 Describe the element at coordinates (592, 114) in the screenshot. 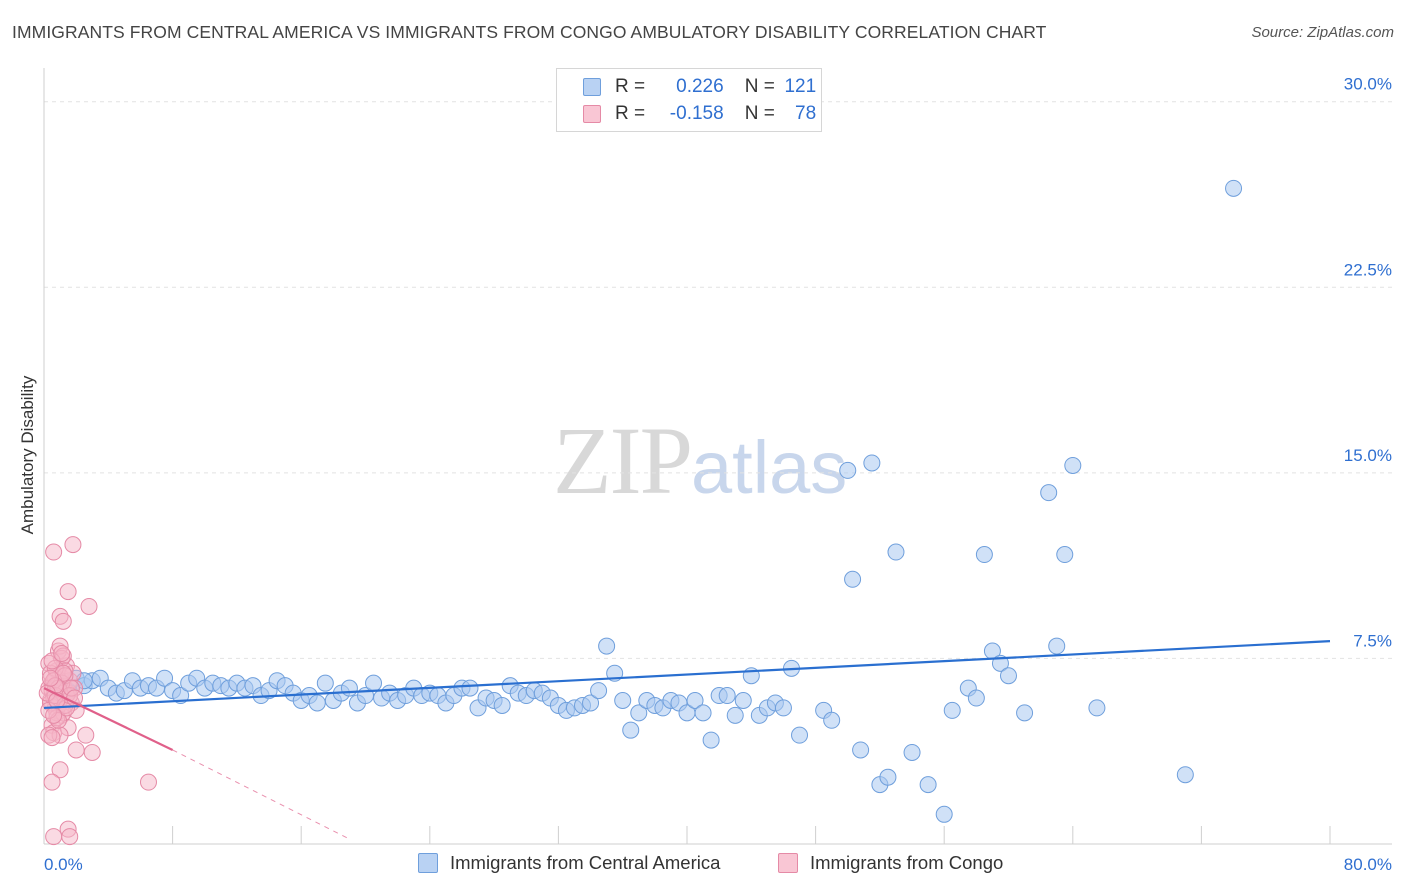

I see `legend-swatch-pink` at that location.